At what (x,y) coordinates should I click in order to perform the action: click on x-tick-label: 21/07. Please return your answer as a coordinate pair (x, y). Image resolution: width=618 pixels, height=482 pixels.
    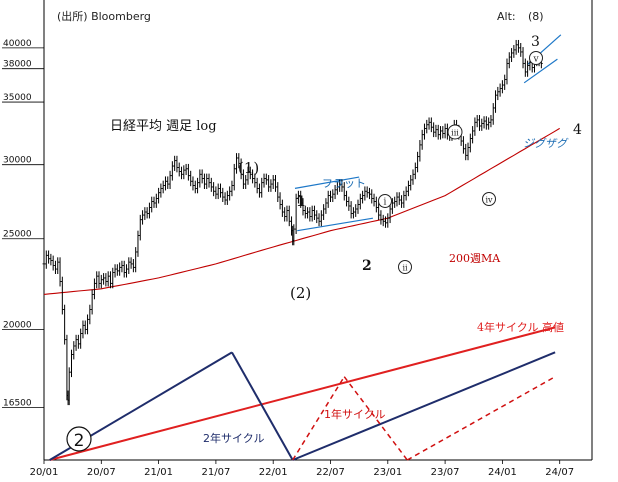
    Looking at the image, I should click on (215, 472).